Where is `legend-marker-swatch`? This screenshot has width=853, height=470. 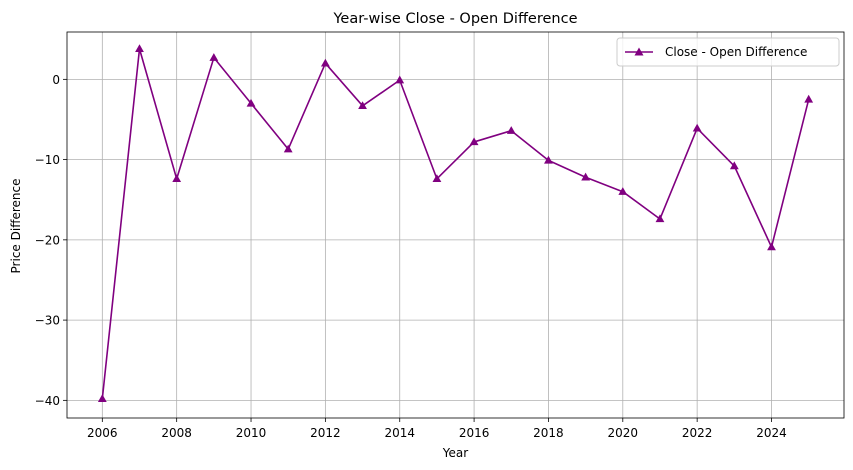 legend-marker-swatch is located at coordinates (639, 51).